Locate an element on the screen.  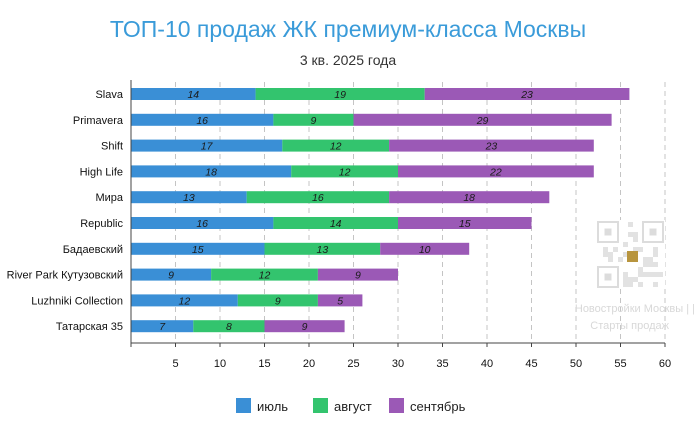
watermark-line-2: Старты продаж is located at coordinates (629, 326).